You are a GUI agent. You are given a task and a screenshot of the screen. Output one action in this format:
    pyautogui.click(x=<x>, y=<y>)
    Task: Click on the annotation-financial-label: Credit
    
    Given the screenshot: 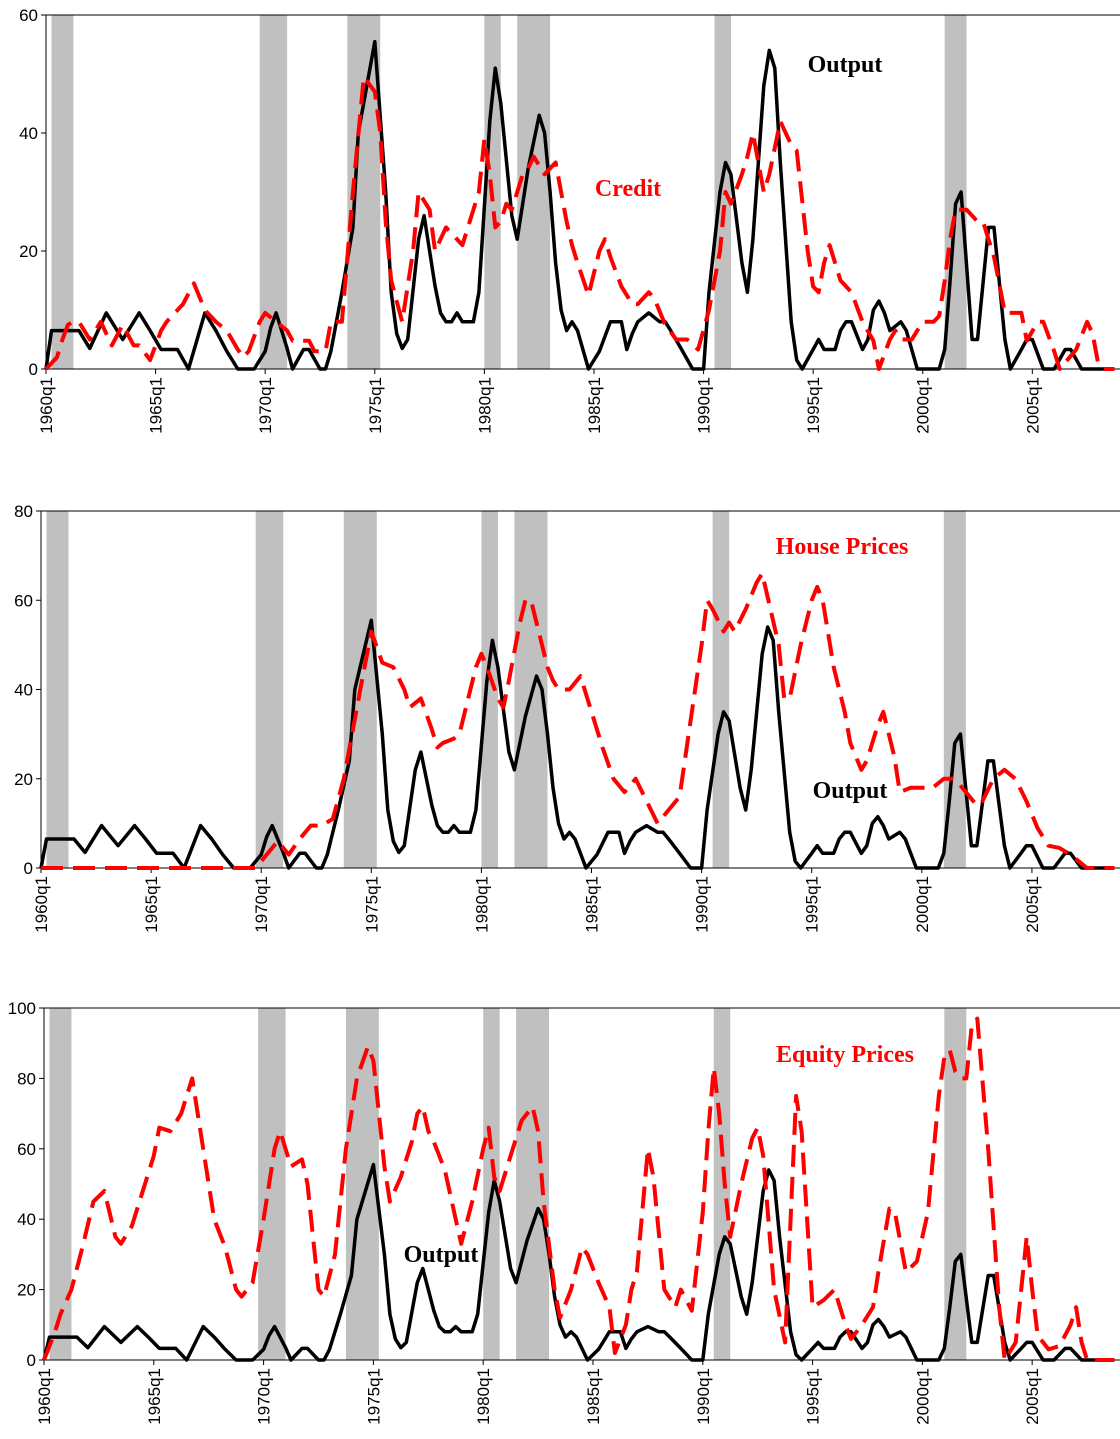 What is the action you would take?
    pyautogui.click(x=628, y=189)
    